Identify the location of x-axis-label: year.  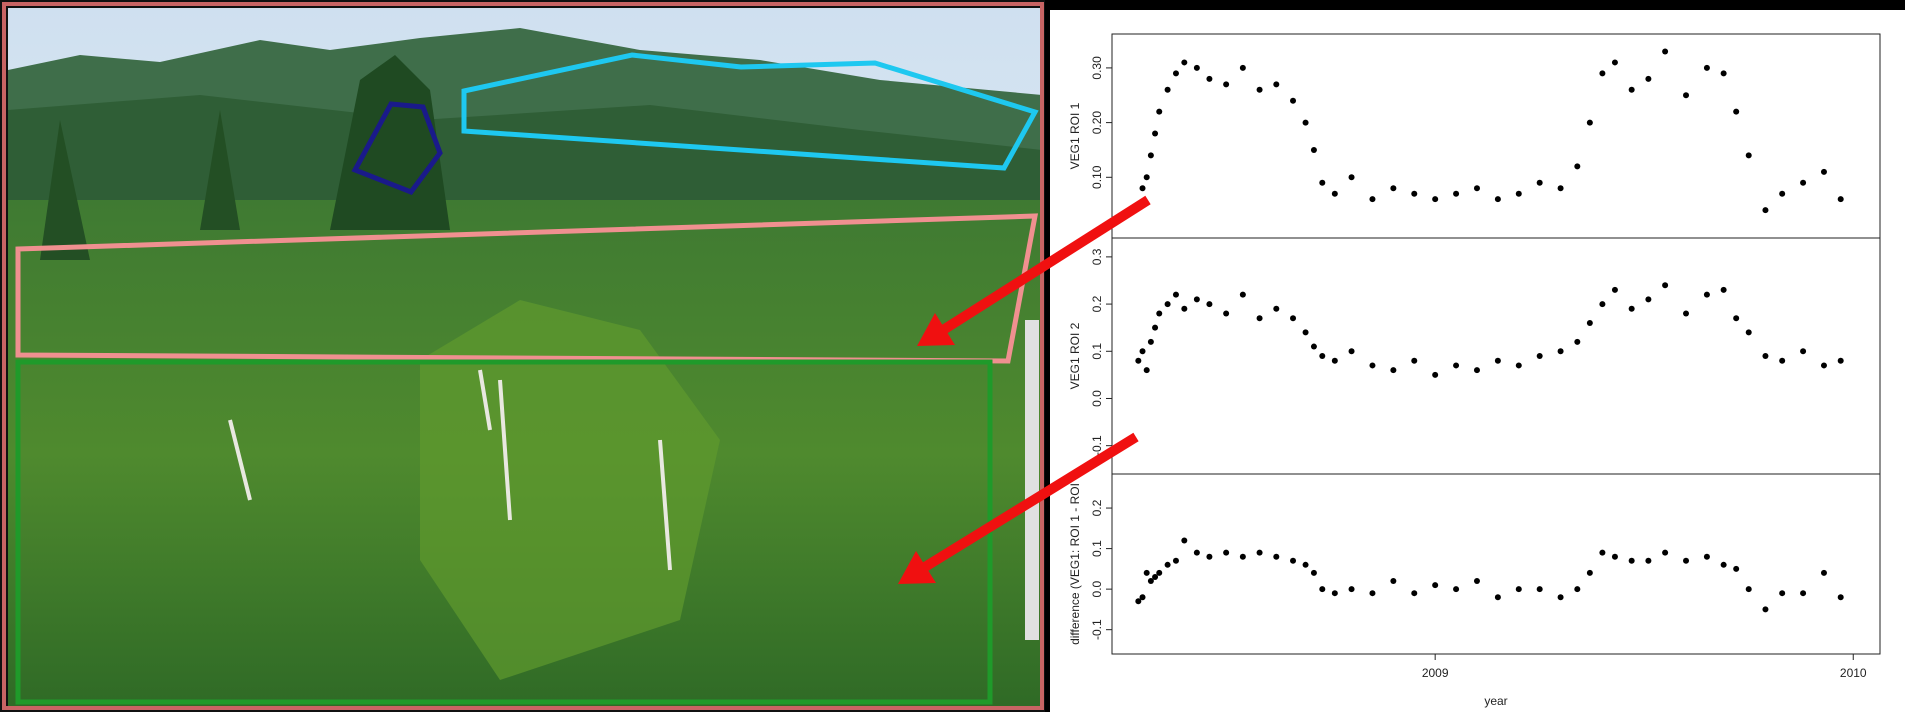
(1495, 701).